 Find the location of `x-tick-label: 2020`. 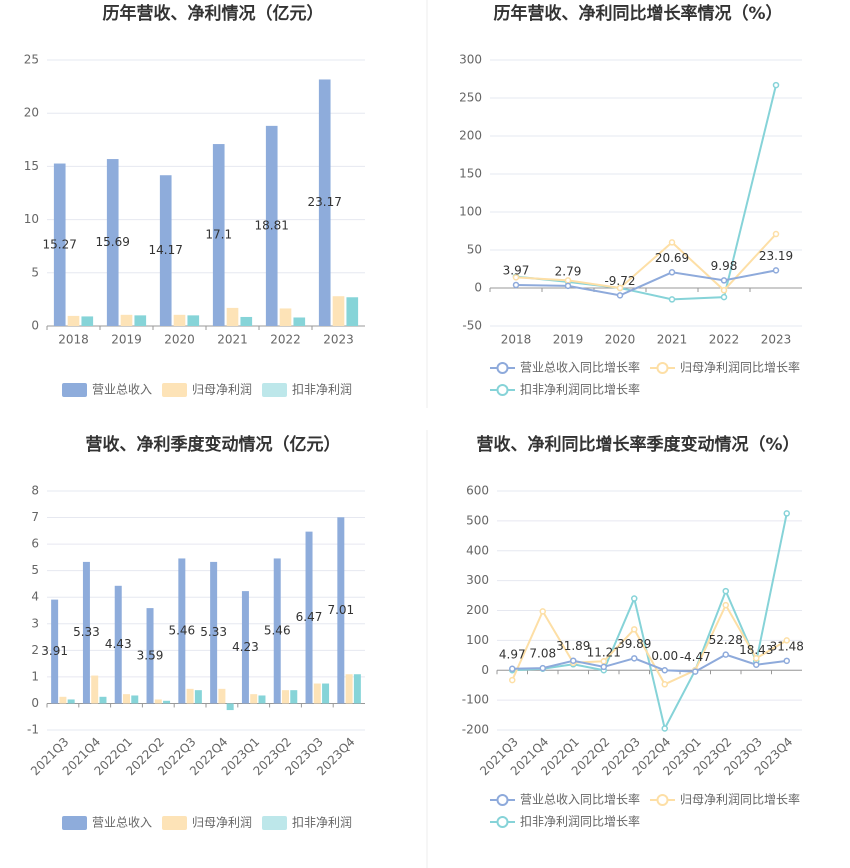

x-tick-label: 2020 is located at coordinates (620, 340).